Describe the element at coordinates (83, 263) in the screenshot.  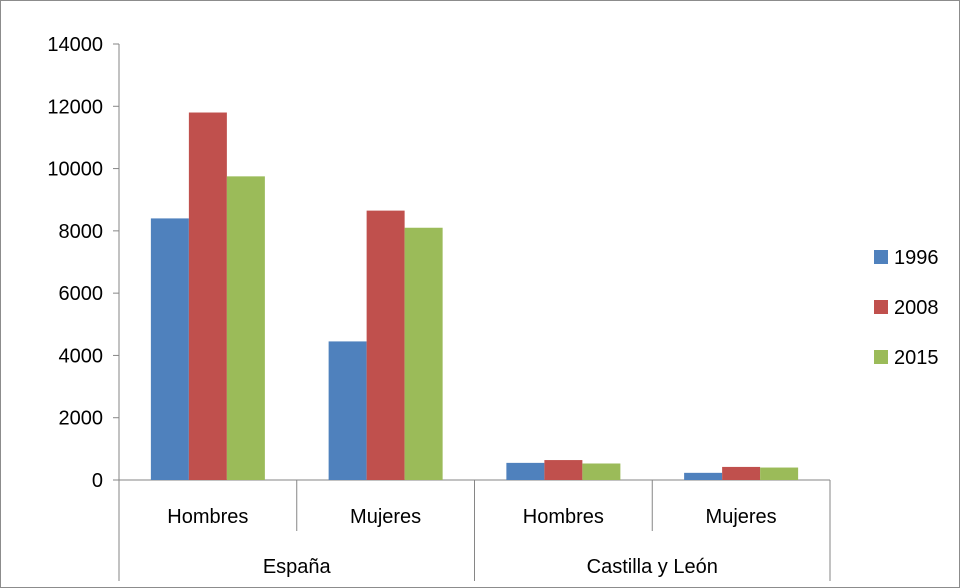
I see `y-axis: 0 2000 4000 6000 8000 10000 12000 14000` at that location.